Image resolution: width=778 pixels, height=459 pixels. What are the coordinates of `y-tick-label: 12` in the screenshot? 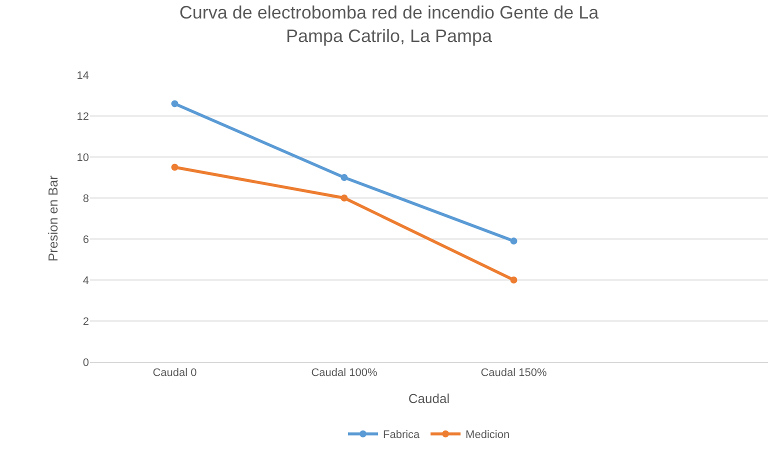 It's located at (82, 116).